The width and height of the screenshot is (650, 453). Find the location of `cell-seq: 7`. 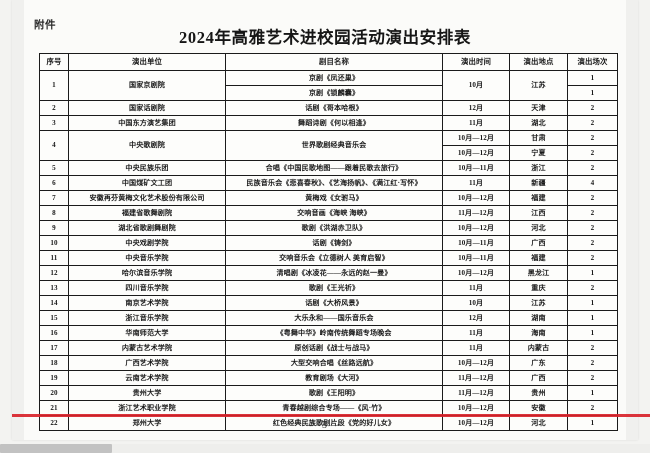

cell-seq: 7 is located at coordinates (54, 198).